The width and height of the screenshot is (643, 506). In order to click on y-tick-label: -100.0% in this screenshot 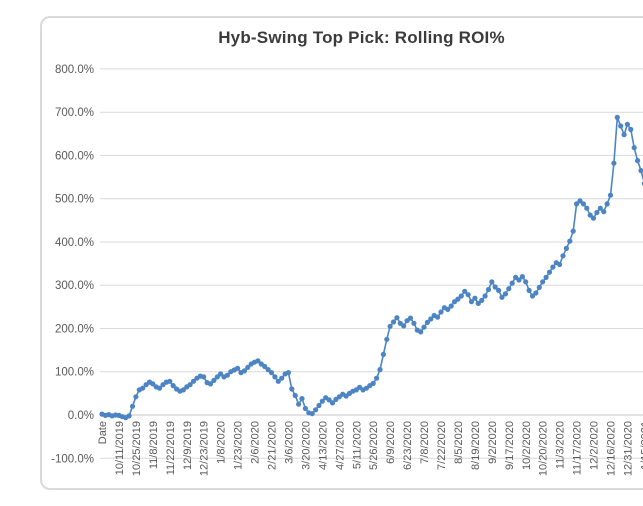, I will do `click(72, 459)`.